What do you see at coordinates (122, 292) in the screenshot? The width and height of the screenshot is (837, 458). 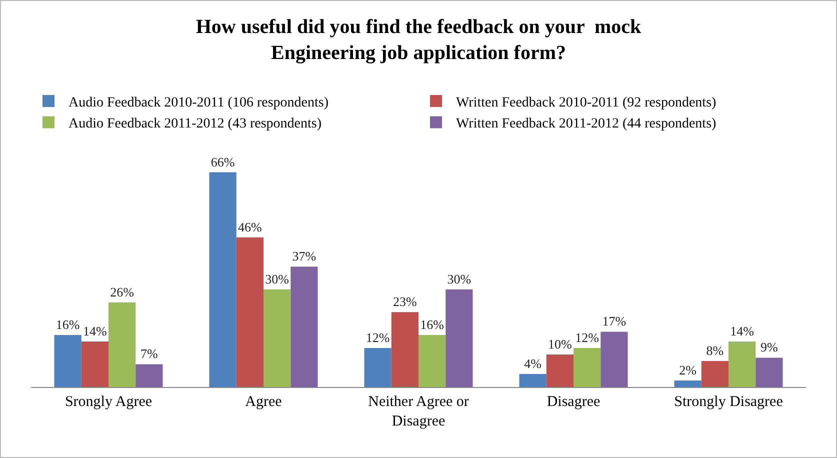 I see `data-label: 26%` at bounding box center [122, 292].